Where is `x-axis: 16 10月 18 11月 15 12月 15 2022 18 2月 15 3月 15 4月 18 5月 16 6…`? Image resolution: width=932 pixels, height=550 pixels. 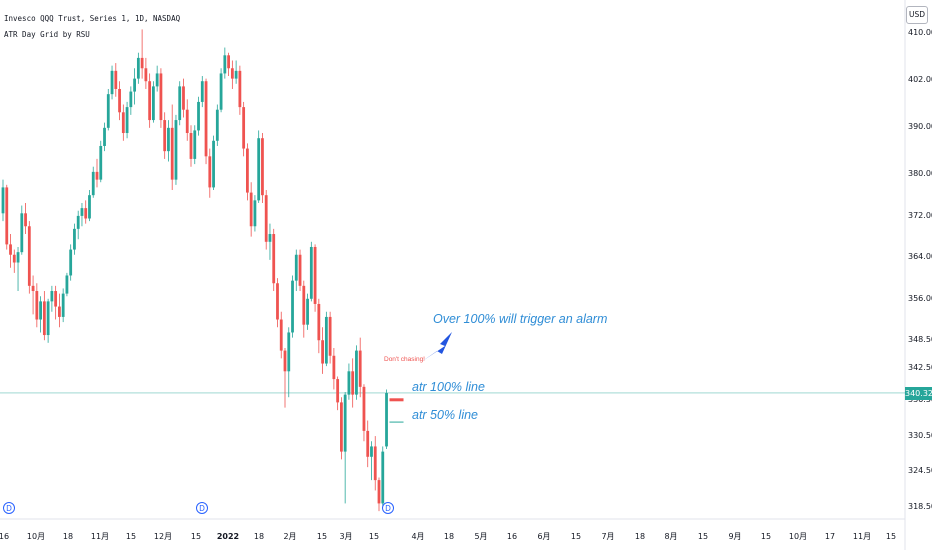 x-axis: 16 10月 18 11月 15 12月 15 2022 18 2月 15 3月 15 4月 18 5月 16 6… is located at coordinates (448, 536).